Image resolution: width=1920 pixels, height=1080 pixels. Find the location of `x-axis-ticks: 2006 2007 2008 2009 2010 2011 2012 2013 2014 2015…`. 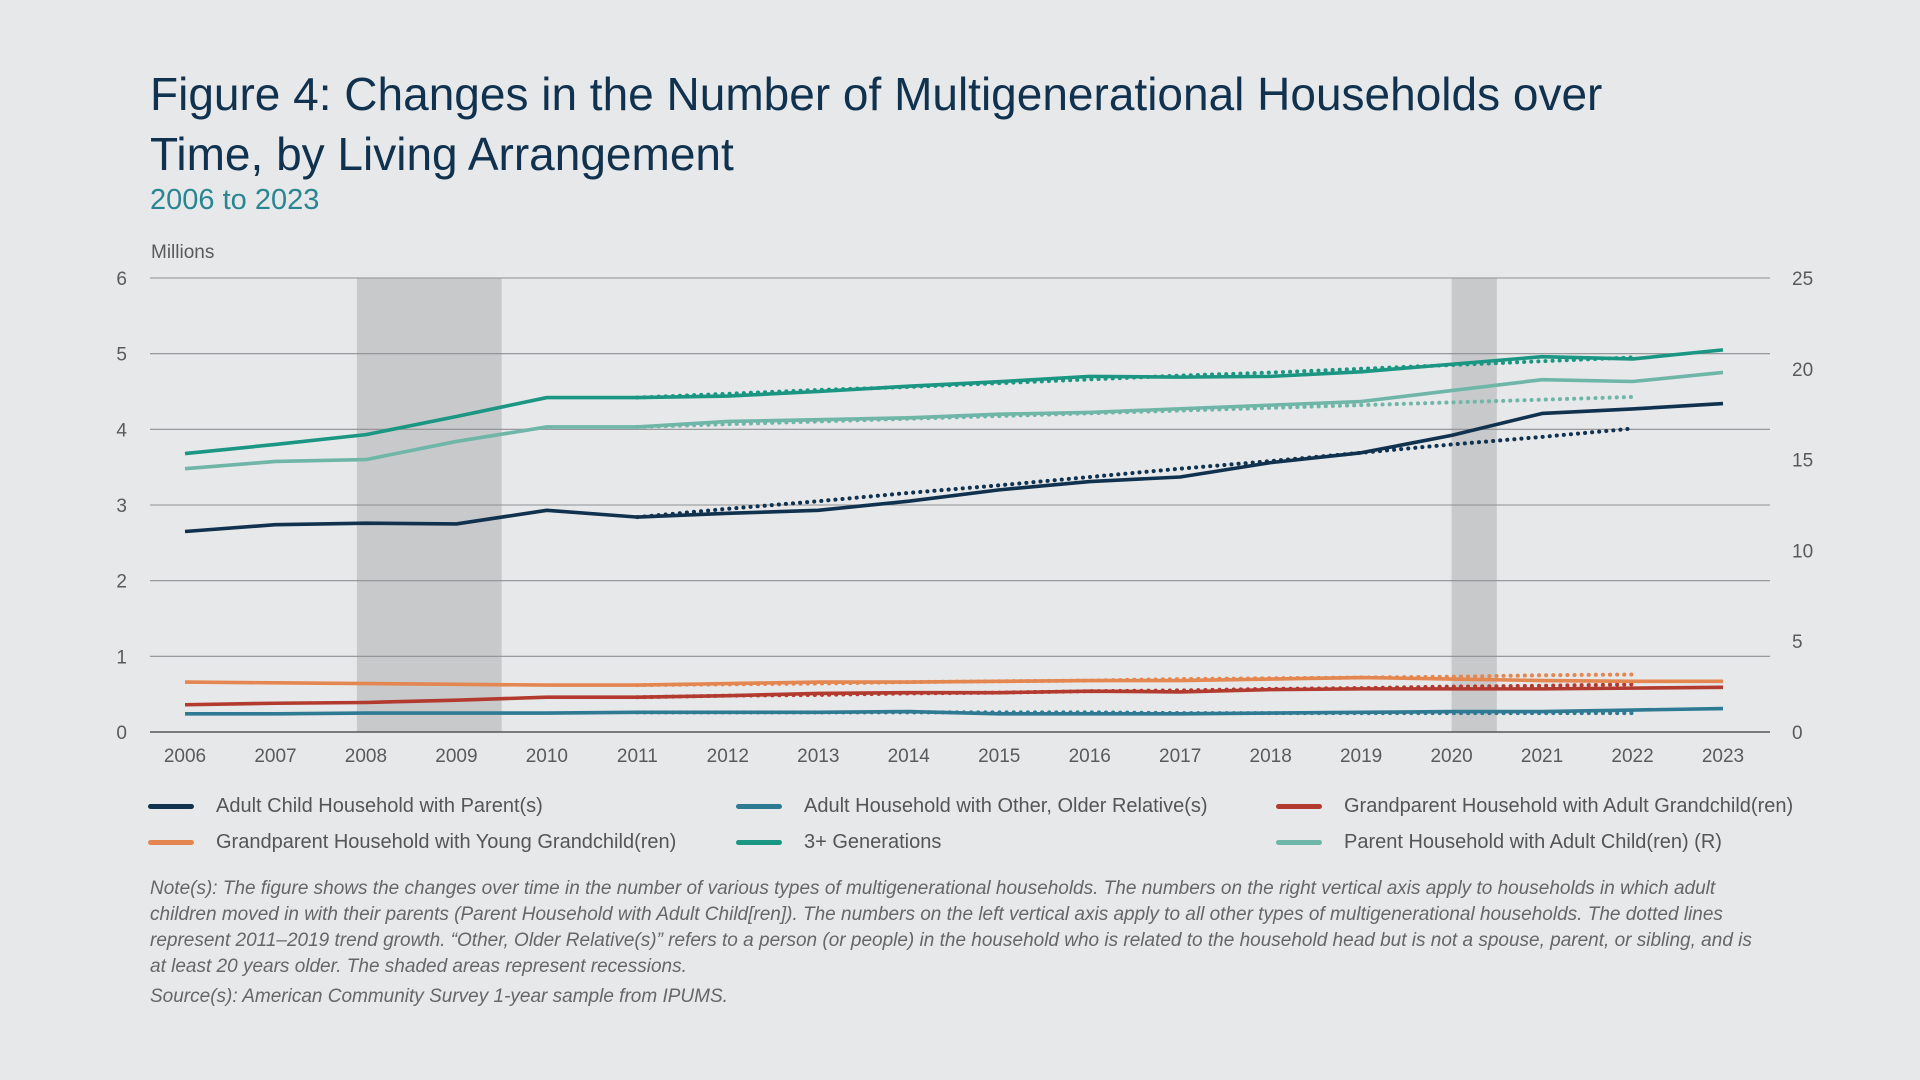

x-axis-ticks: 2006 2007 2008 2009 2010 2011 2012 2013 2014 2015… is located at coordinates (954, 756).